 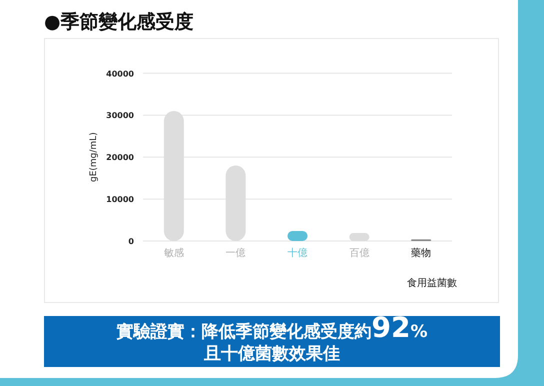 What do you see at coordinates (120, 199) in the screenshot?
I see `y-tick-label: 10000` at bounding box center [120, 199].